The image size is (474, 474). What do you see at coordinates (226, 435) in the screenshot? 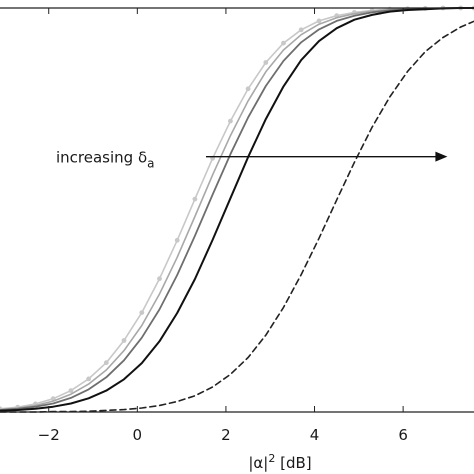
I see `x-tick-label: 2` at bounding box center [226, 435].